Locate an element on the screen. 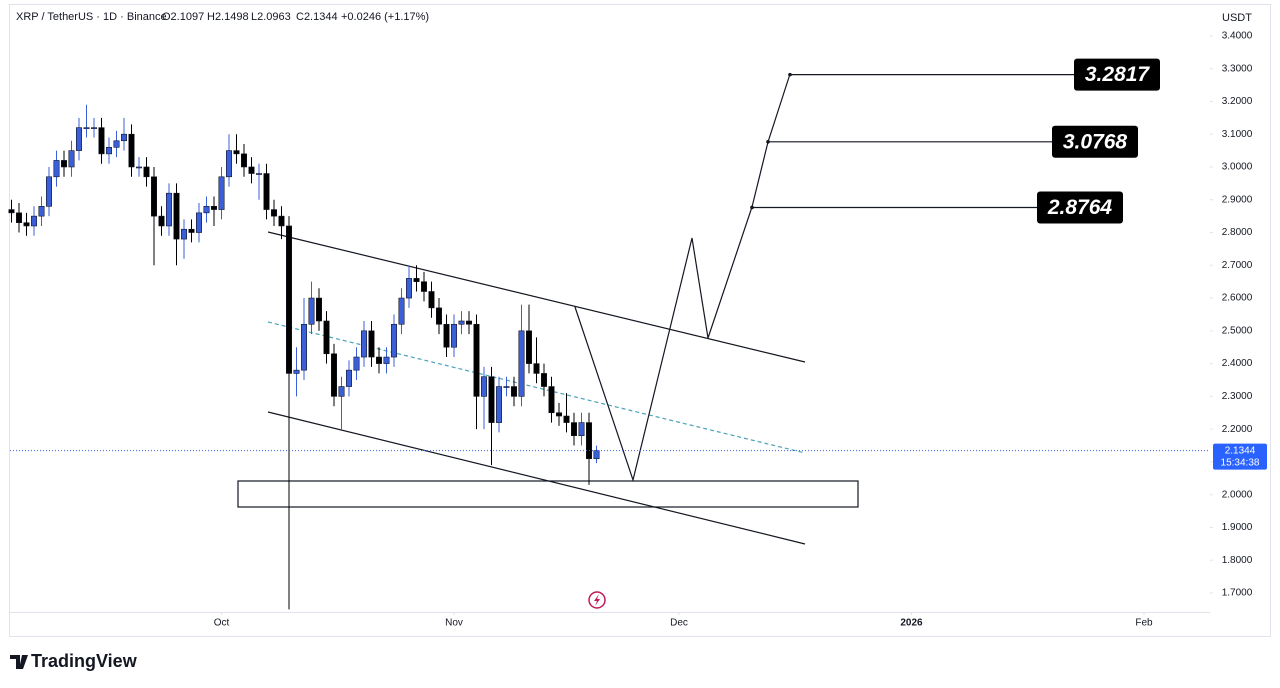 The width and height of the screenshot is (1280, 688). y-tick-label: 1.9000 is located at coordinates (1237, 527).